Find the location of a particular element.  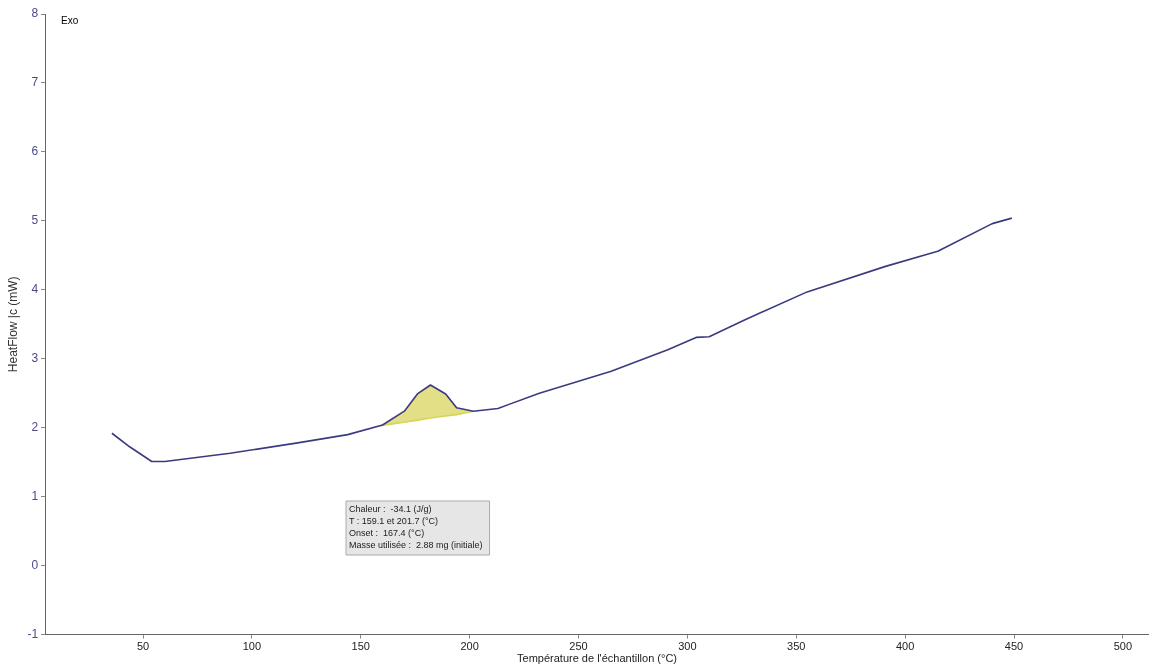

x-tick-label: 400 is located at coordinates (905, 646).